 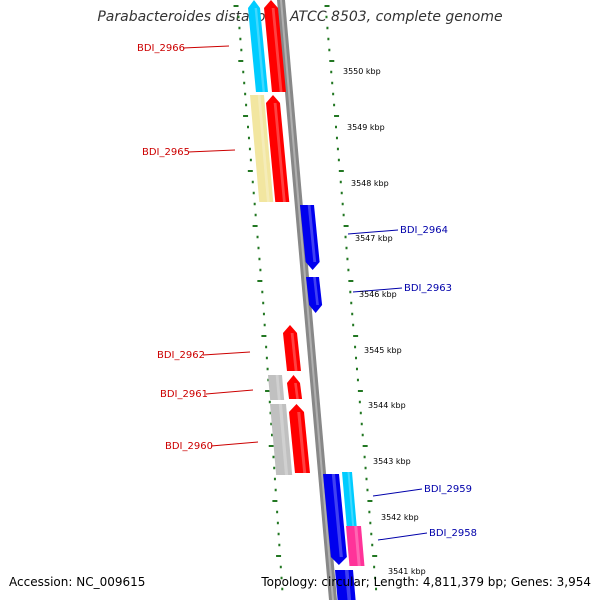 What do you see at coordinates (77, 582) in the screenshot?
I see `accession-text: Accession: NC_009615` at bounding box center [77, 582].